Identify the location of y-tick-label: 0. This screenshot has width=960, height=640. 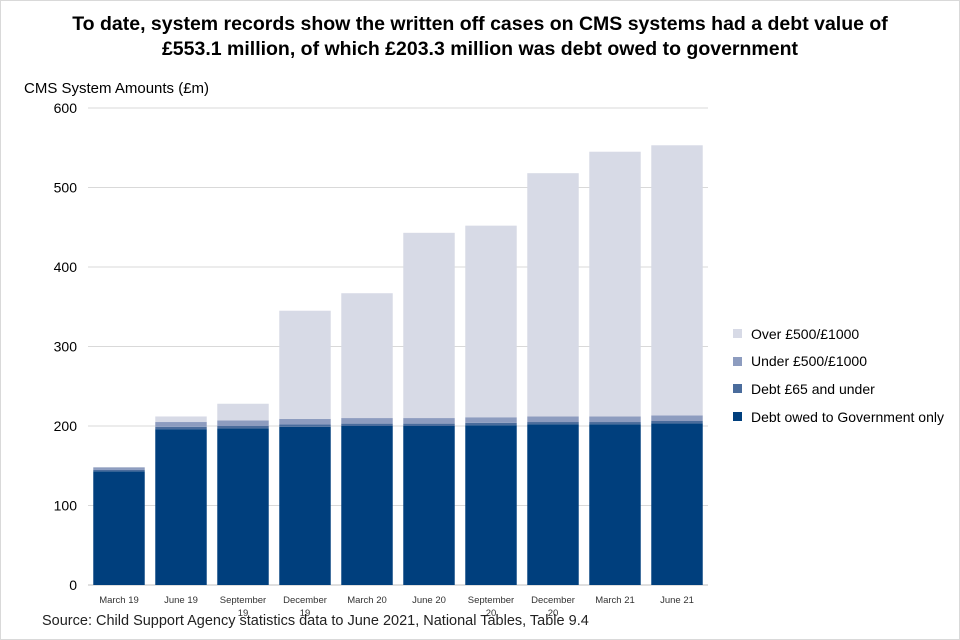
(73, 585).